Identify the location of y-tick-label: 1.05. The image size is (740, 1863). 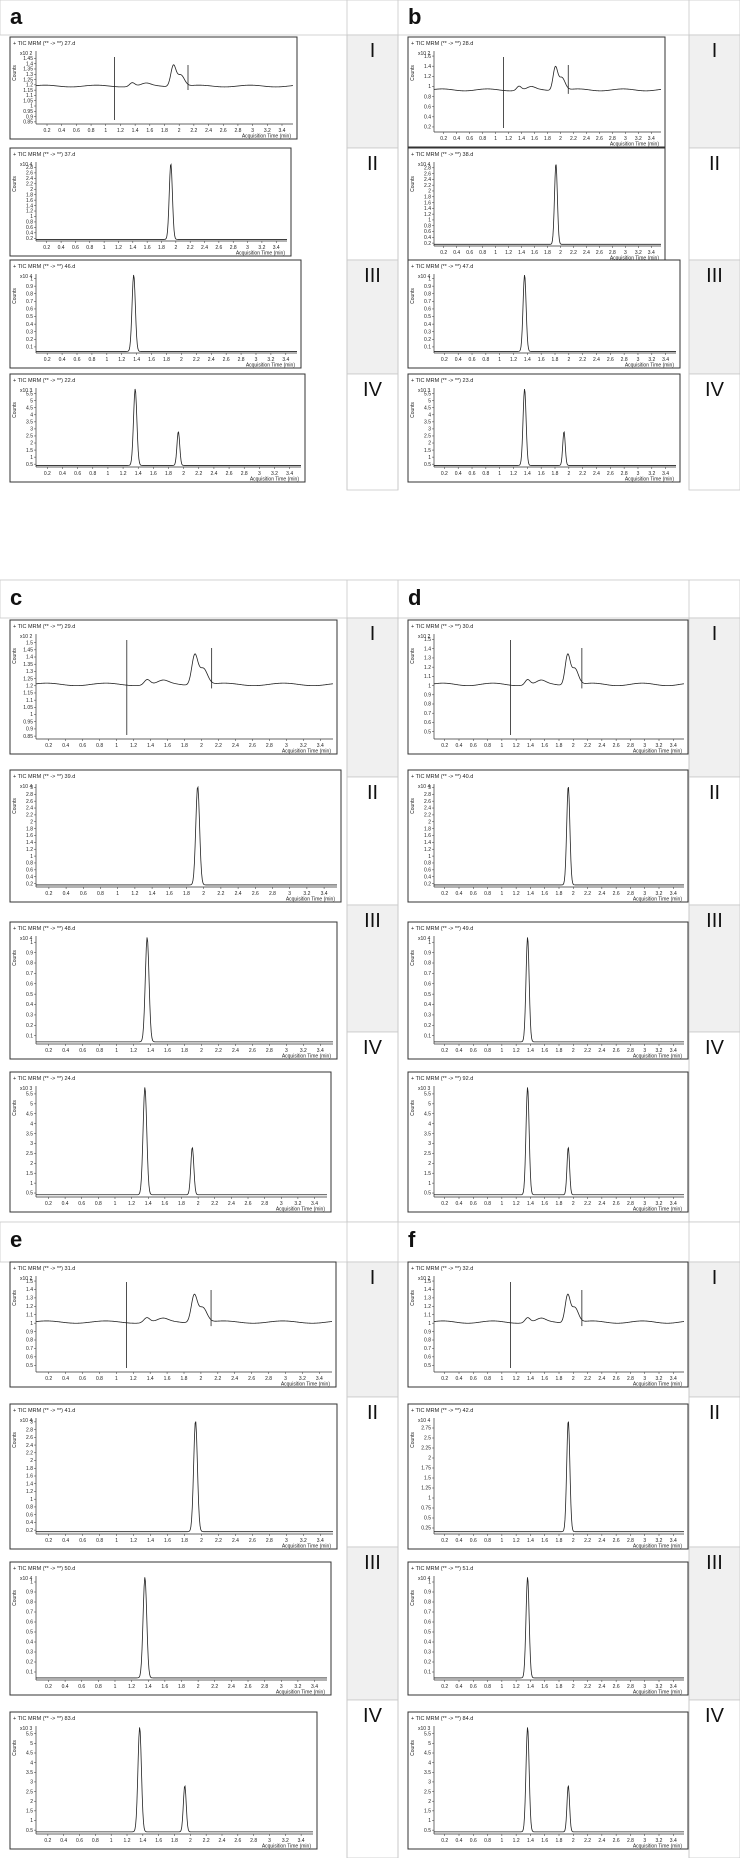
(28, 101).